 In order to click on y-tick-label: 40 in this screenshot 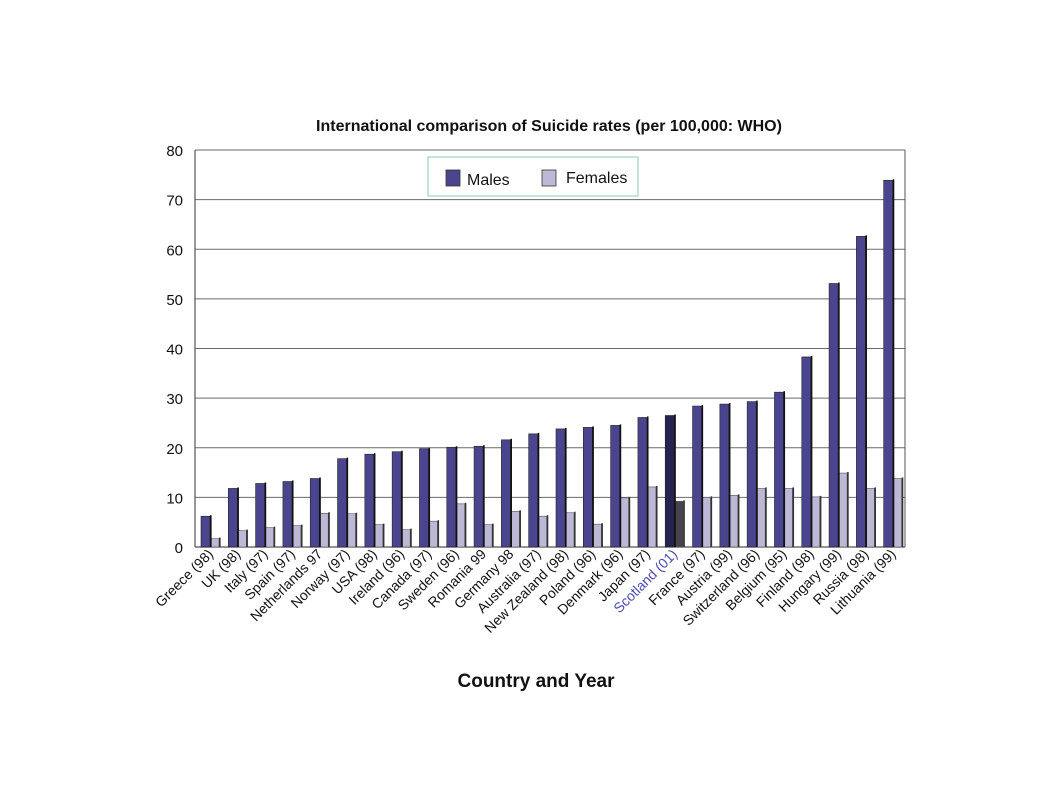, I will do `click(174, 350)`.